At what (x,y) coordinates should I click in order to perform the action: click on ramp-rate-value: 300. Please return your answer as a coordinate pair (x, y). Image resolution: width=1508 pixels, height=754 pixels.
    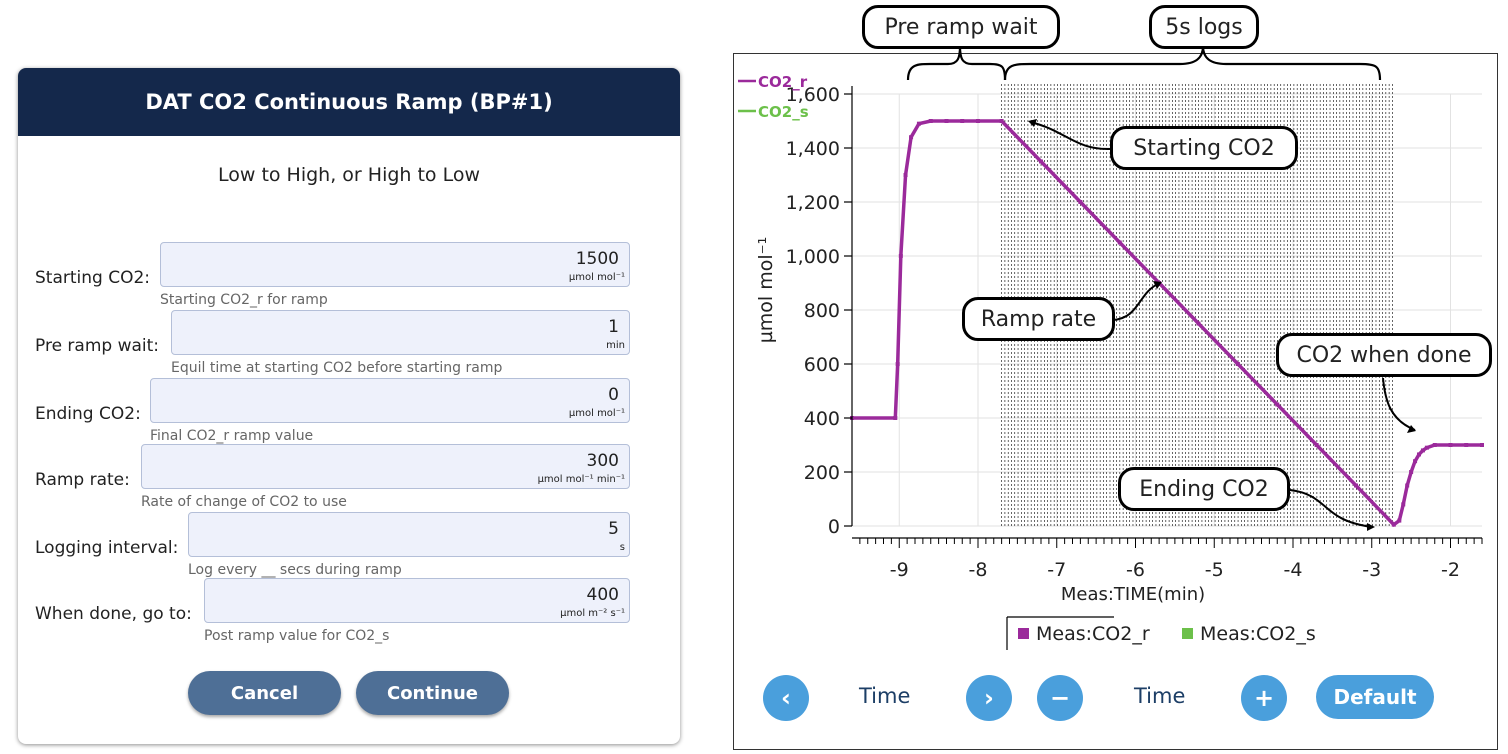
    Looking at the image, I should click on (602, 461).